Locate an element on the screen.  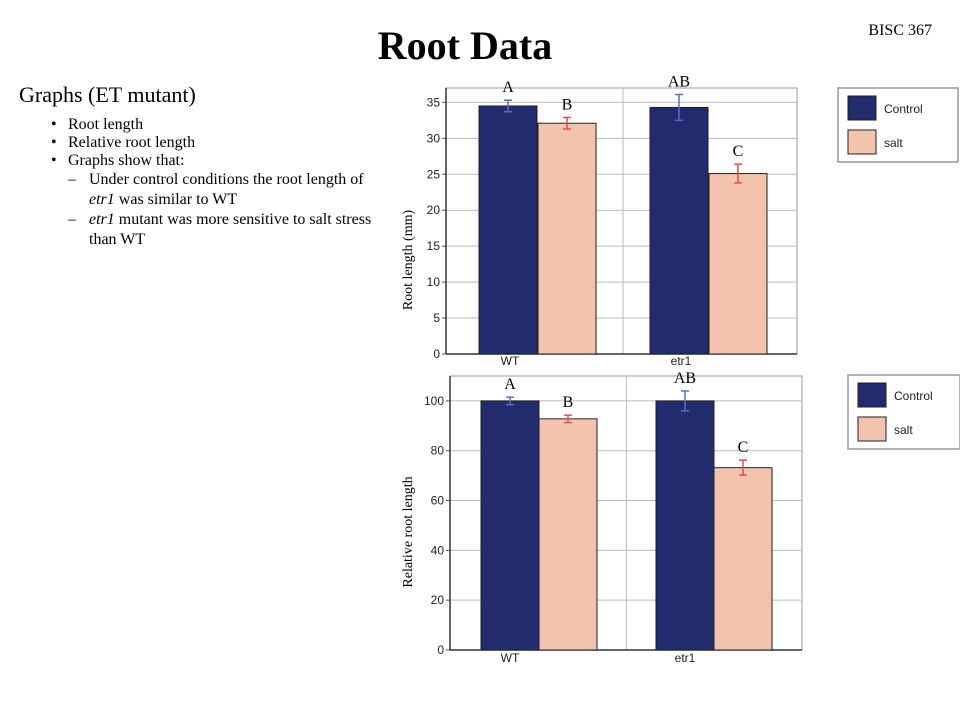
y-tick-label: 40 is located at coordinates (438, 550).